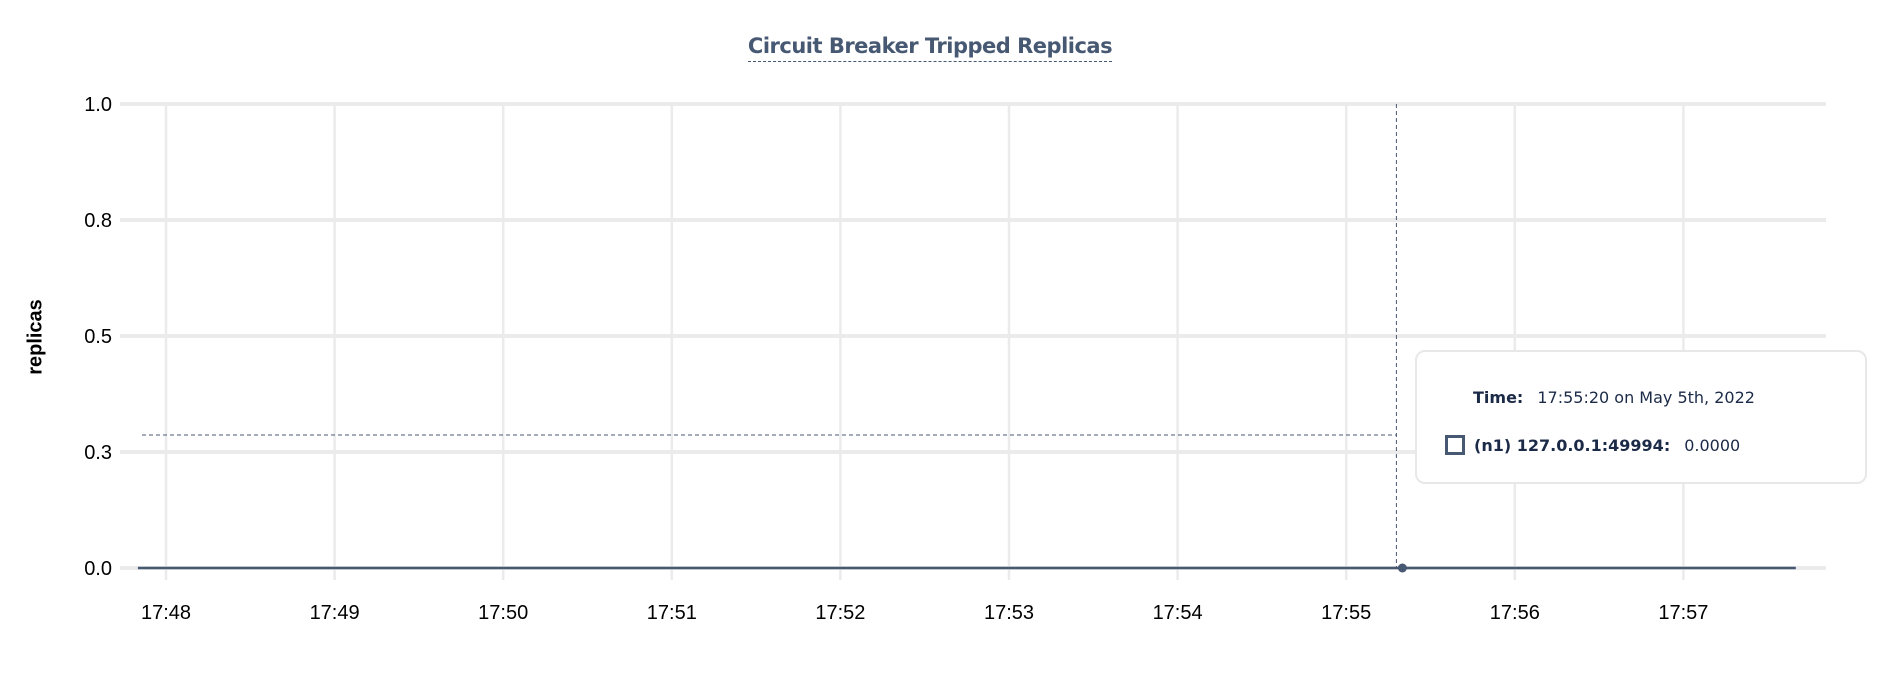 The width and height of the screenshot is (1888, 674). What do you see at coordinates (1646, 397) in the screenshot?
I see `tooltip-time-value: 17:55:20 on May 5th, 2022` at bounding box center [1646, 397].